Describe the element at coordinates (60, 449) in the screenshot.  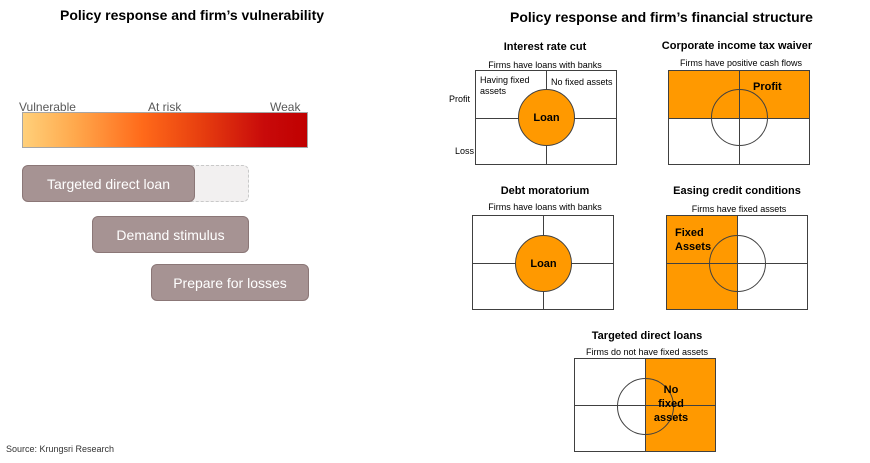
I see `source-note: Source: Krungsri Research` at that location.